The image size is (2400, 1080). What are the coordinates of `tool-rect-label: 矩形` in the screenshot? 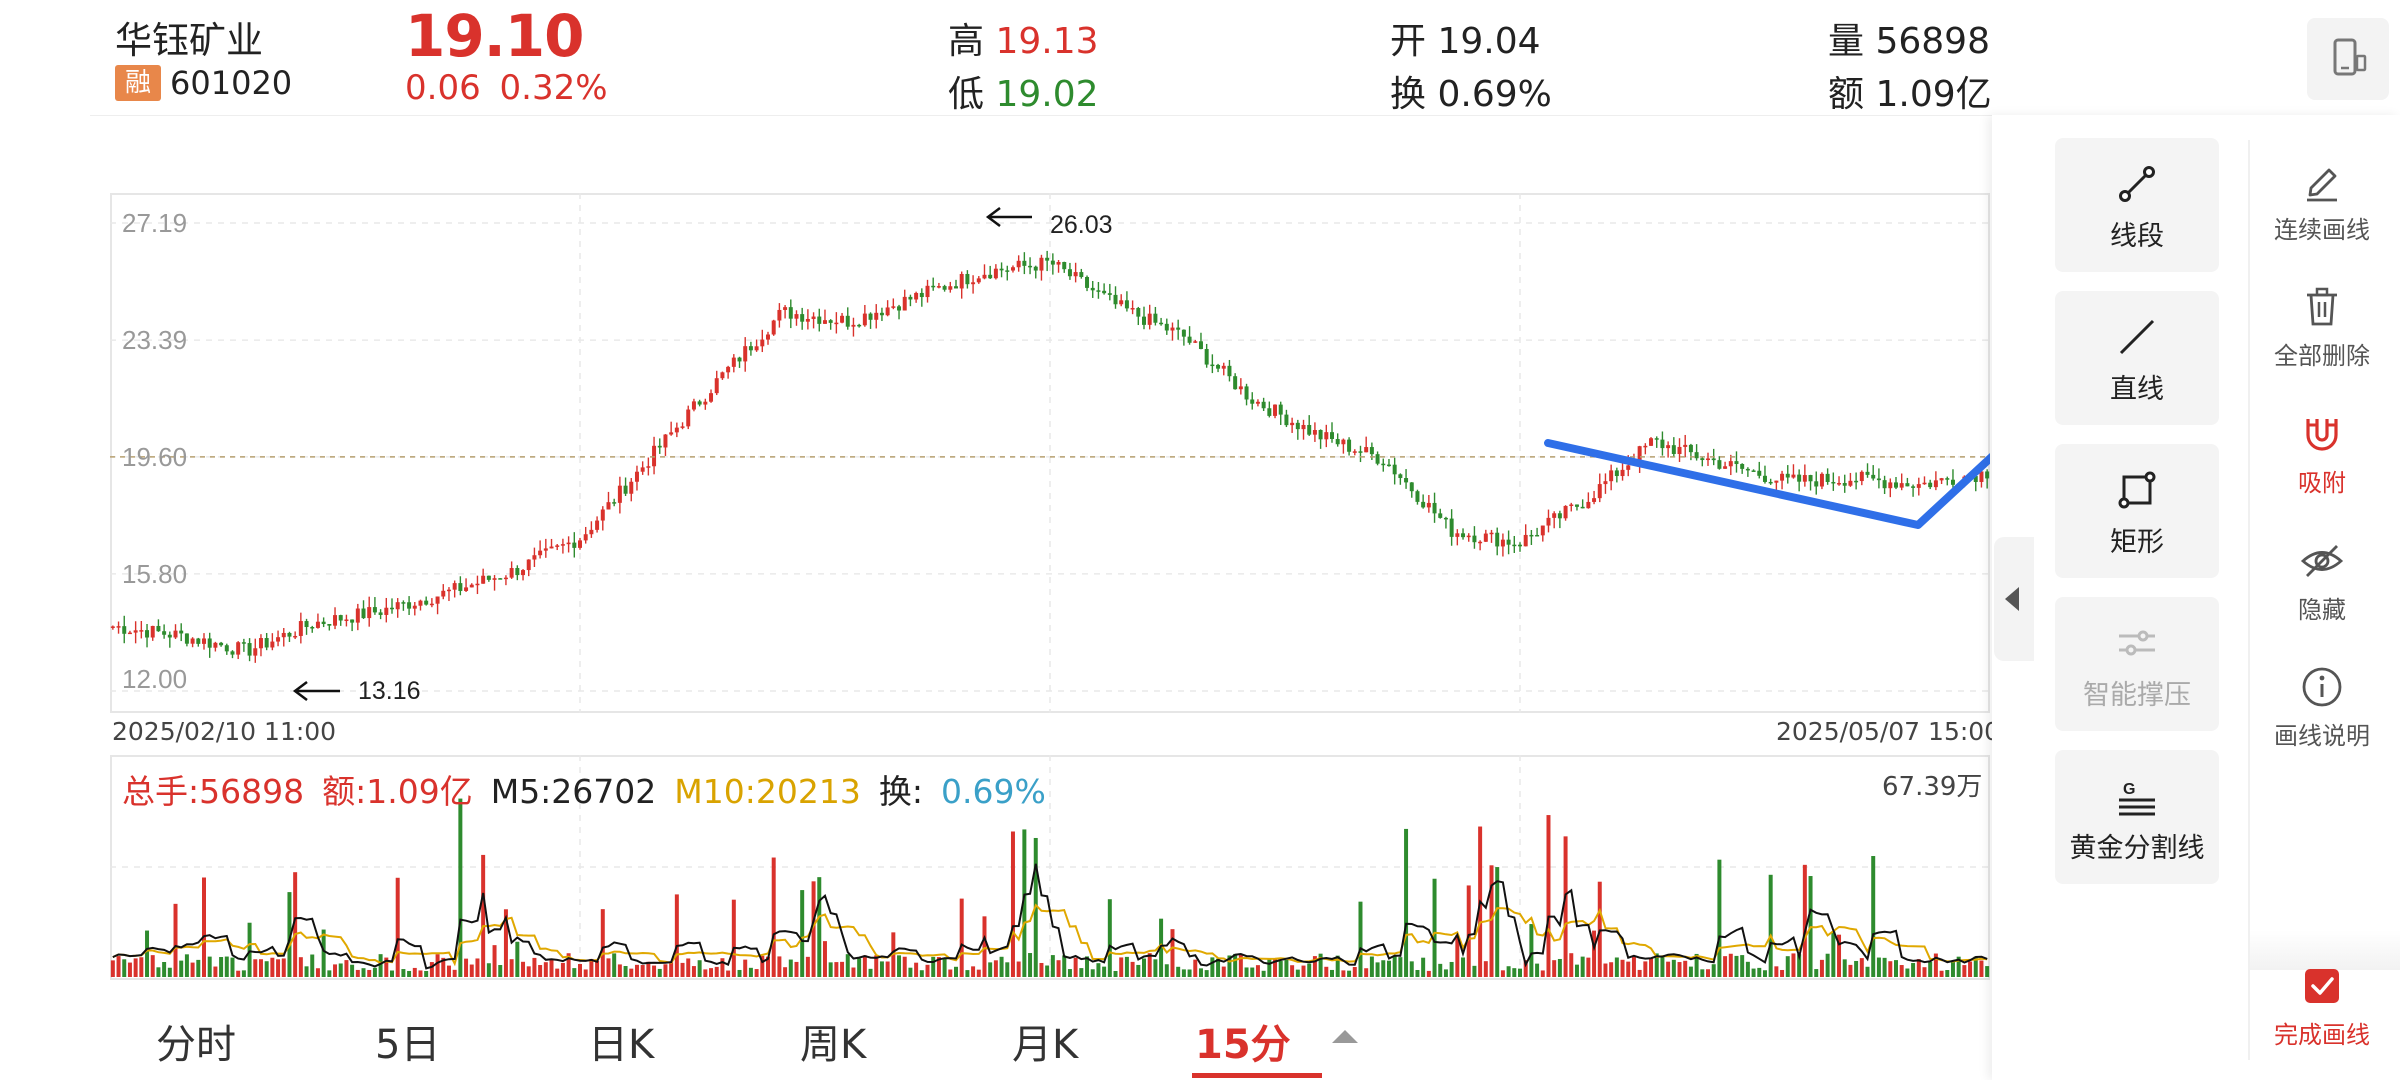 It's located at (2137, 542).